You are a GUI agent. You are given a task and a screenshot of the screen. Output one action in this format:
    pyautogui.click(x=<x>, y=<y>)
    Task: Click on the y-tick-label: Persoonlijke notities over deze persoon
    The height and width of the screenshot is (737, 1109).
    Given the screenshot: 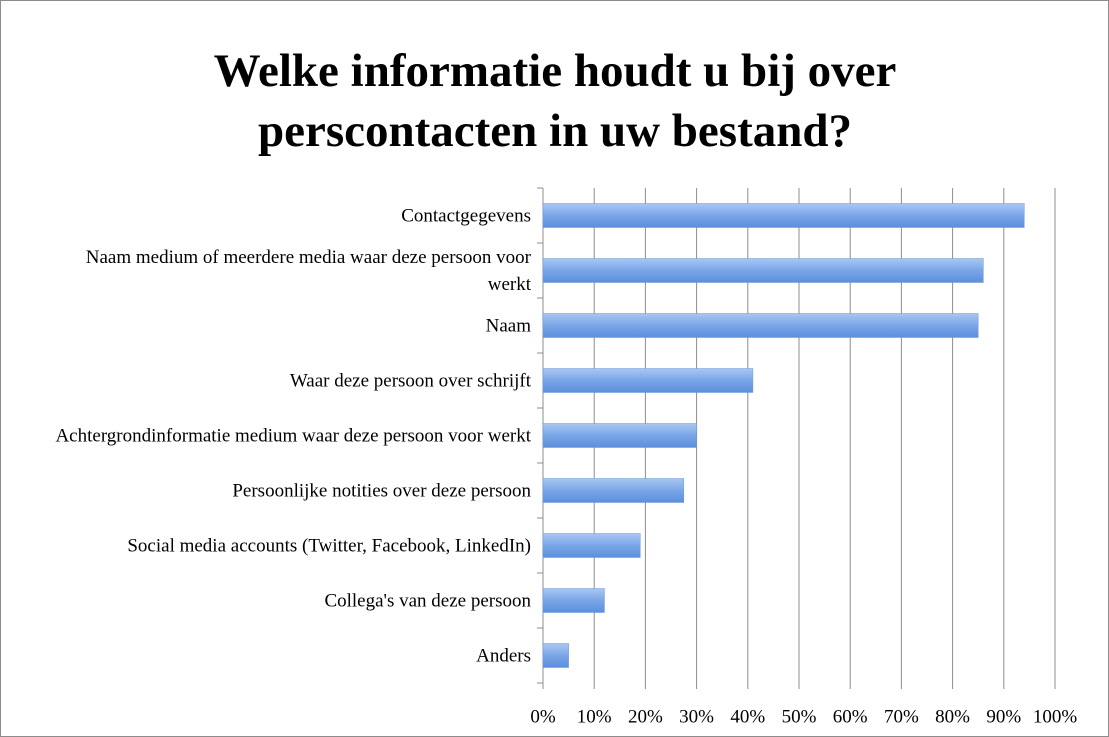 What is the action you would take?
    pyautogui.click(x=381, y=490)
    